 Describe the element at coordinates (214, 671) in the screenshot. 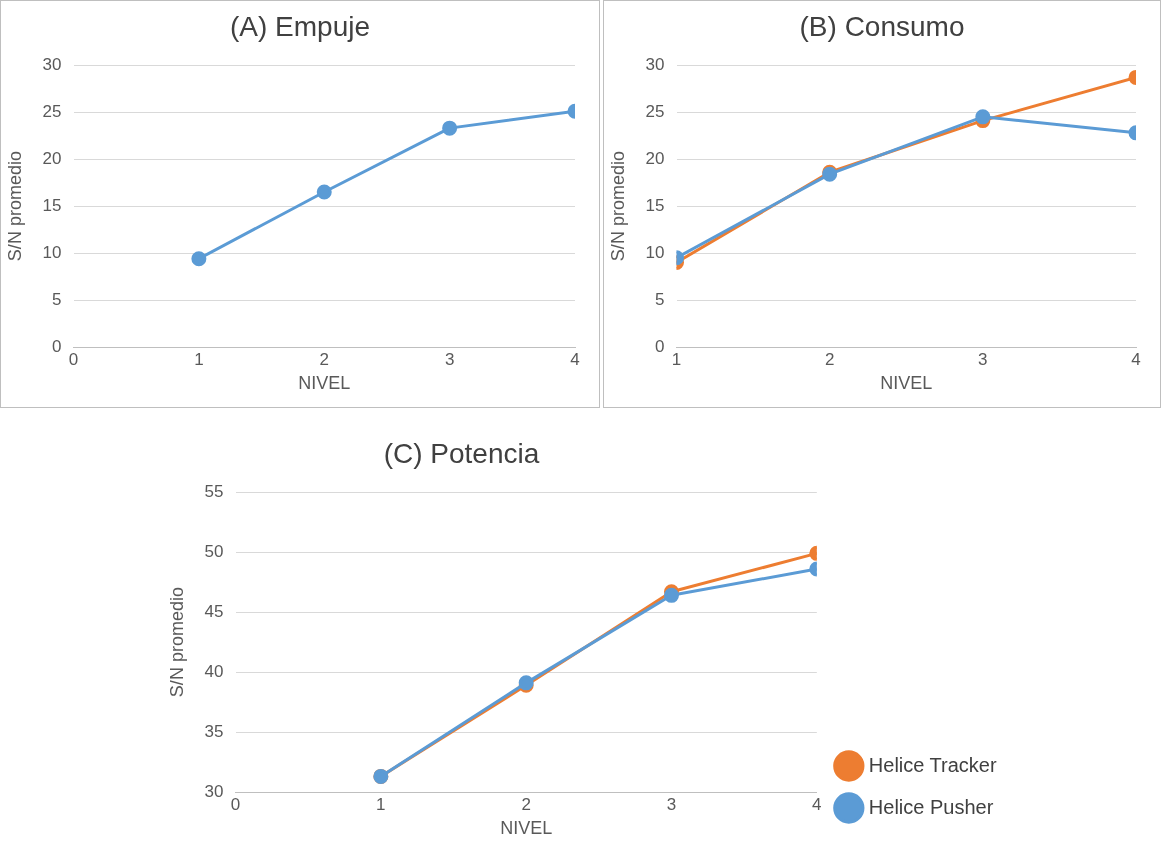

I see `y-tick-label: 40` at that location.